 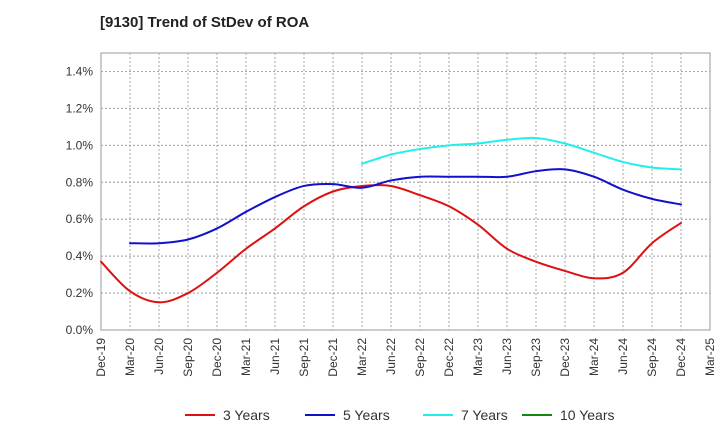 What do you see at coordinates (484, 415) in the screenshot?
I see `legend-label: 7 Years` at bounding box center [484, 415].